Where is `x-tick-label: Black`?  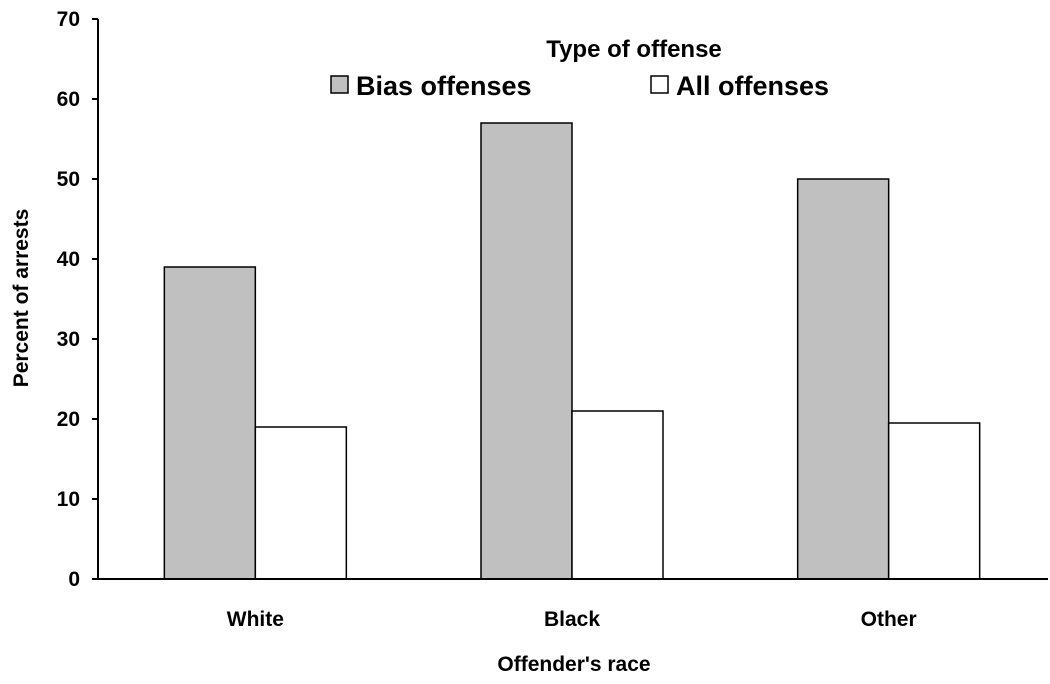
x-tick-label: Black is located at coordinates (572, 619).